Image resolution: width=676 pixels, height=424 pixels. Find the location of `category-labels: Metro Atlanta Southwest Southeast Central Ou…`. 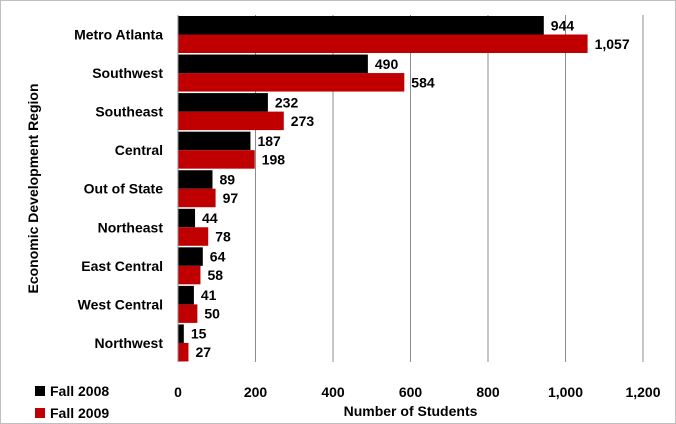

category-labels: Metro Atlanta Southwest Southeast Central Ou… is located at coordinates (118, 189).